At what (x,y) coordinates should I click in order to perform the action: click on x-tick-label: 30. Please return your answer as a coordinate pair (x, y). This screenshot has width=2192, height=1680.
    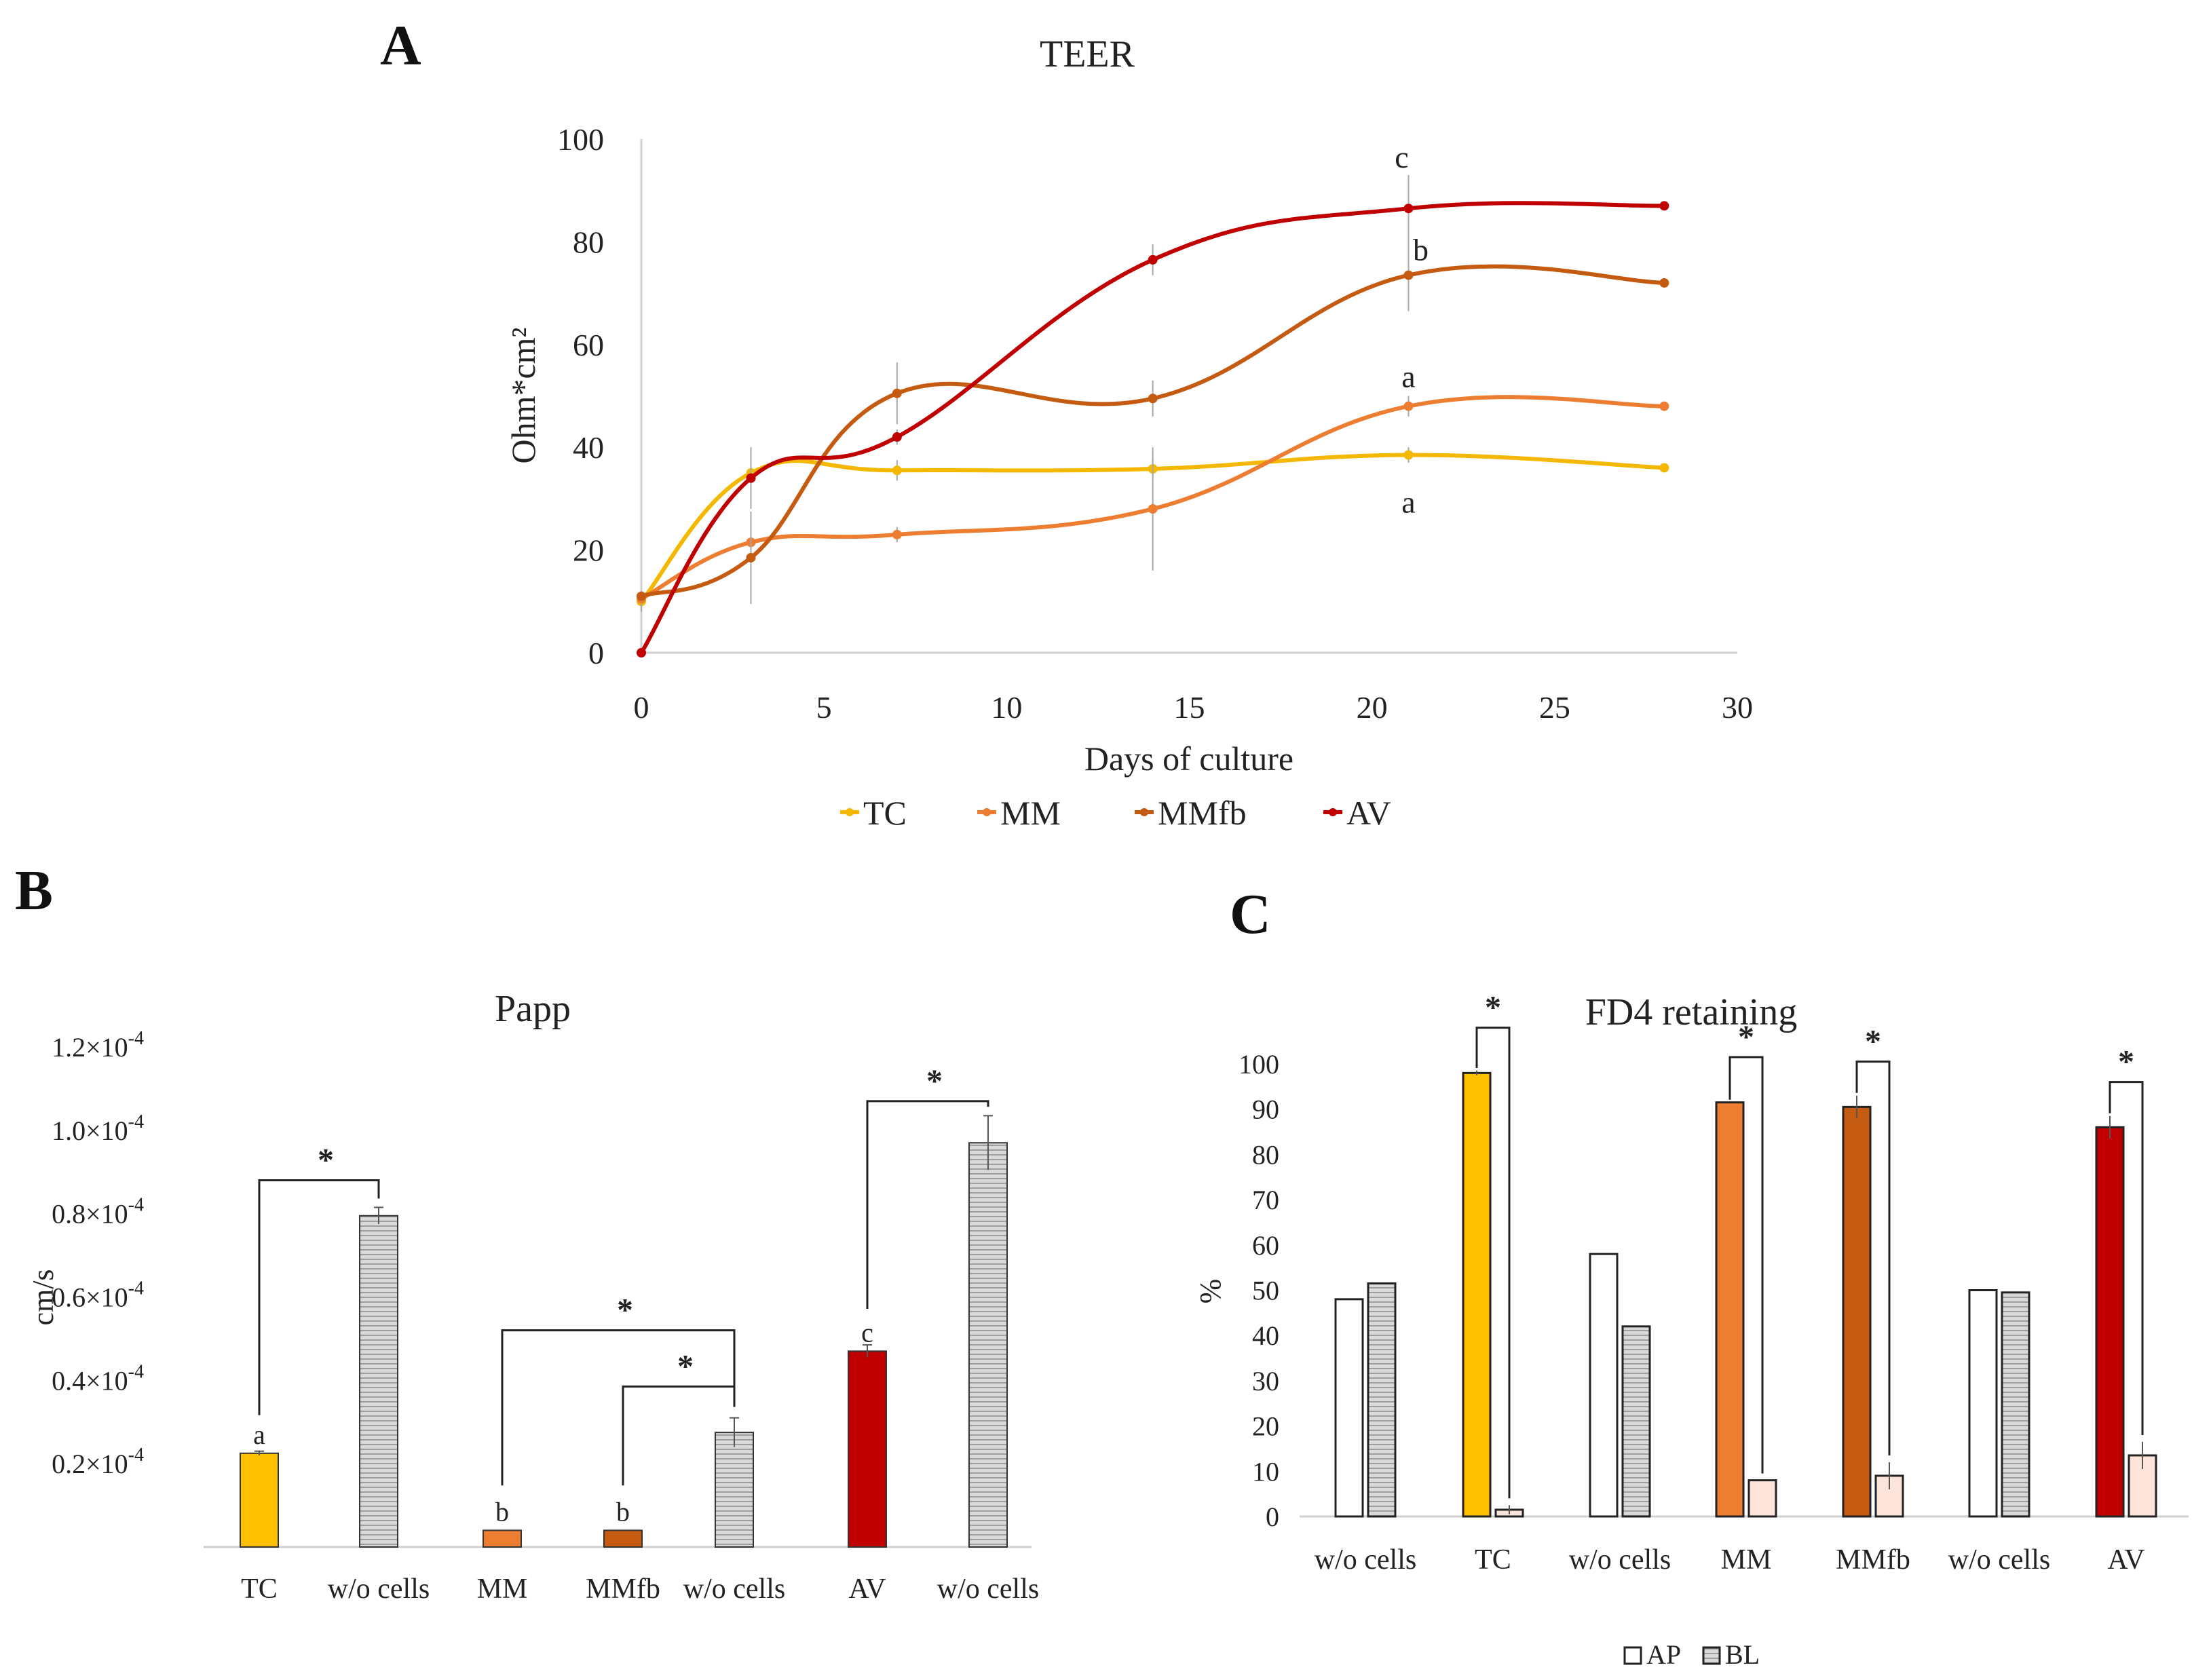
    Looking at the image, I should click on (1737, 707).